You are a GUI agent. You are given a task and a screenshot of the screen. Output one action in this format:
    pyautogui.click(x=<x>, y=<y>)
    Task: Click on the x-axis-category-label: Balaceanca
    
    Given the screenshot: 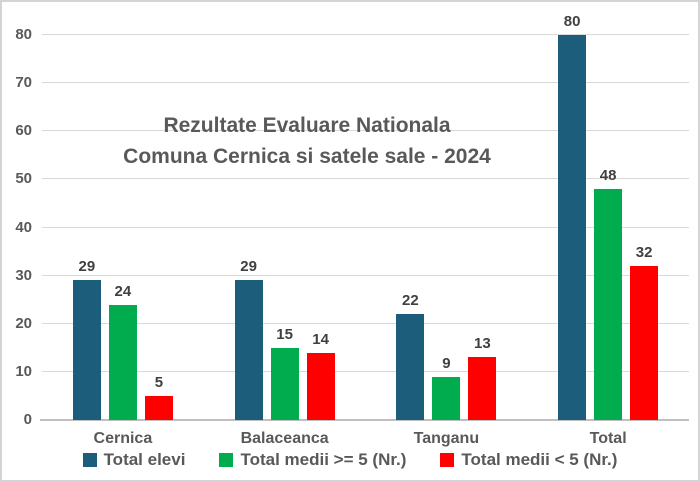 What is the action you would take?
    pyautogui.click(x=284, y=438)
    